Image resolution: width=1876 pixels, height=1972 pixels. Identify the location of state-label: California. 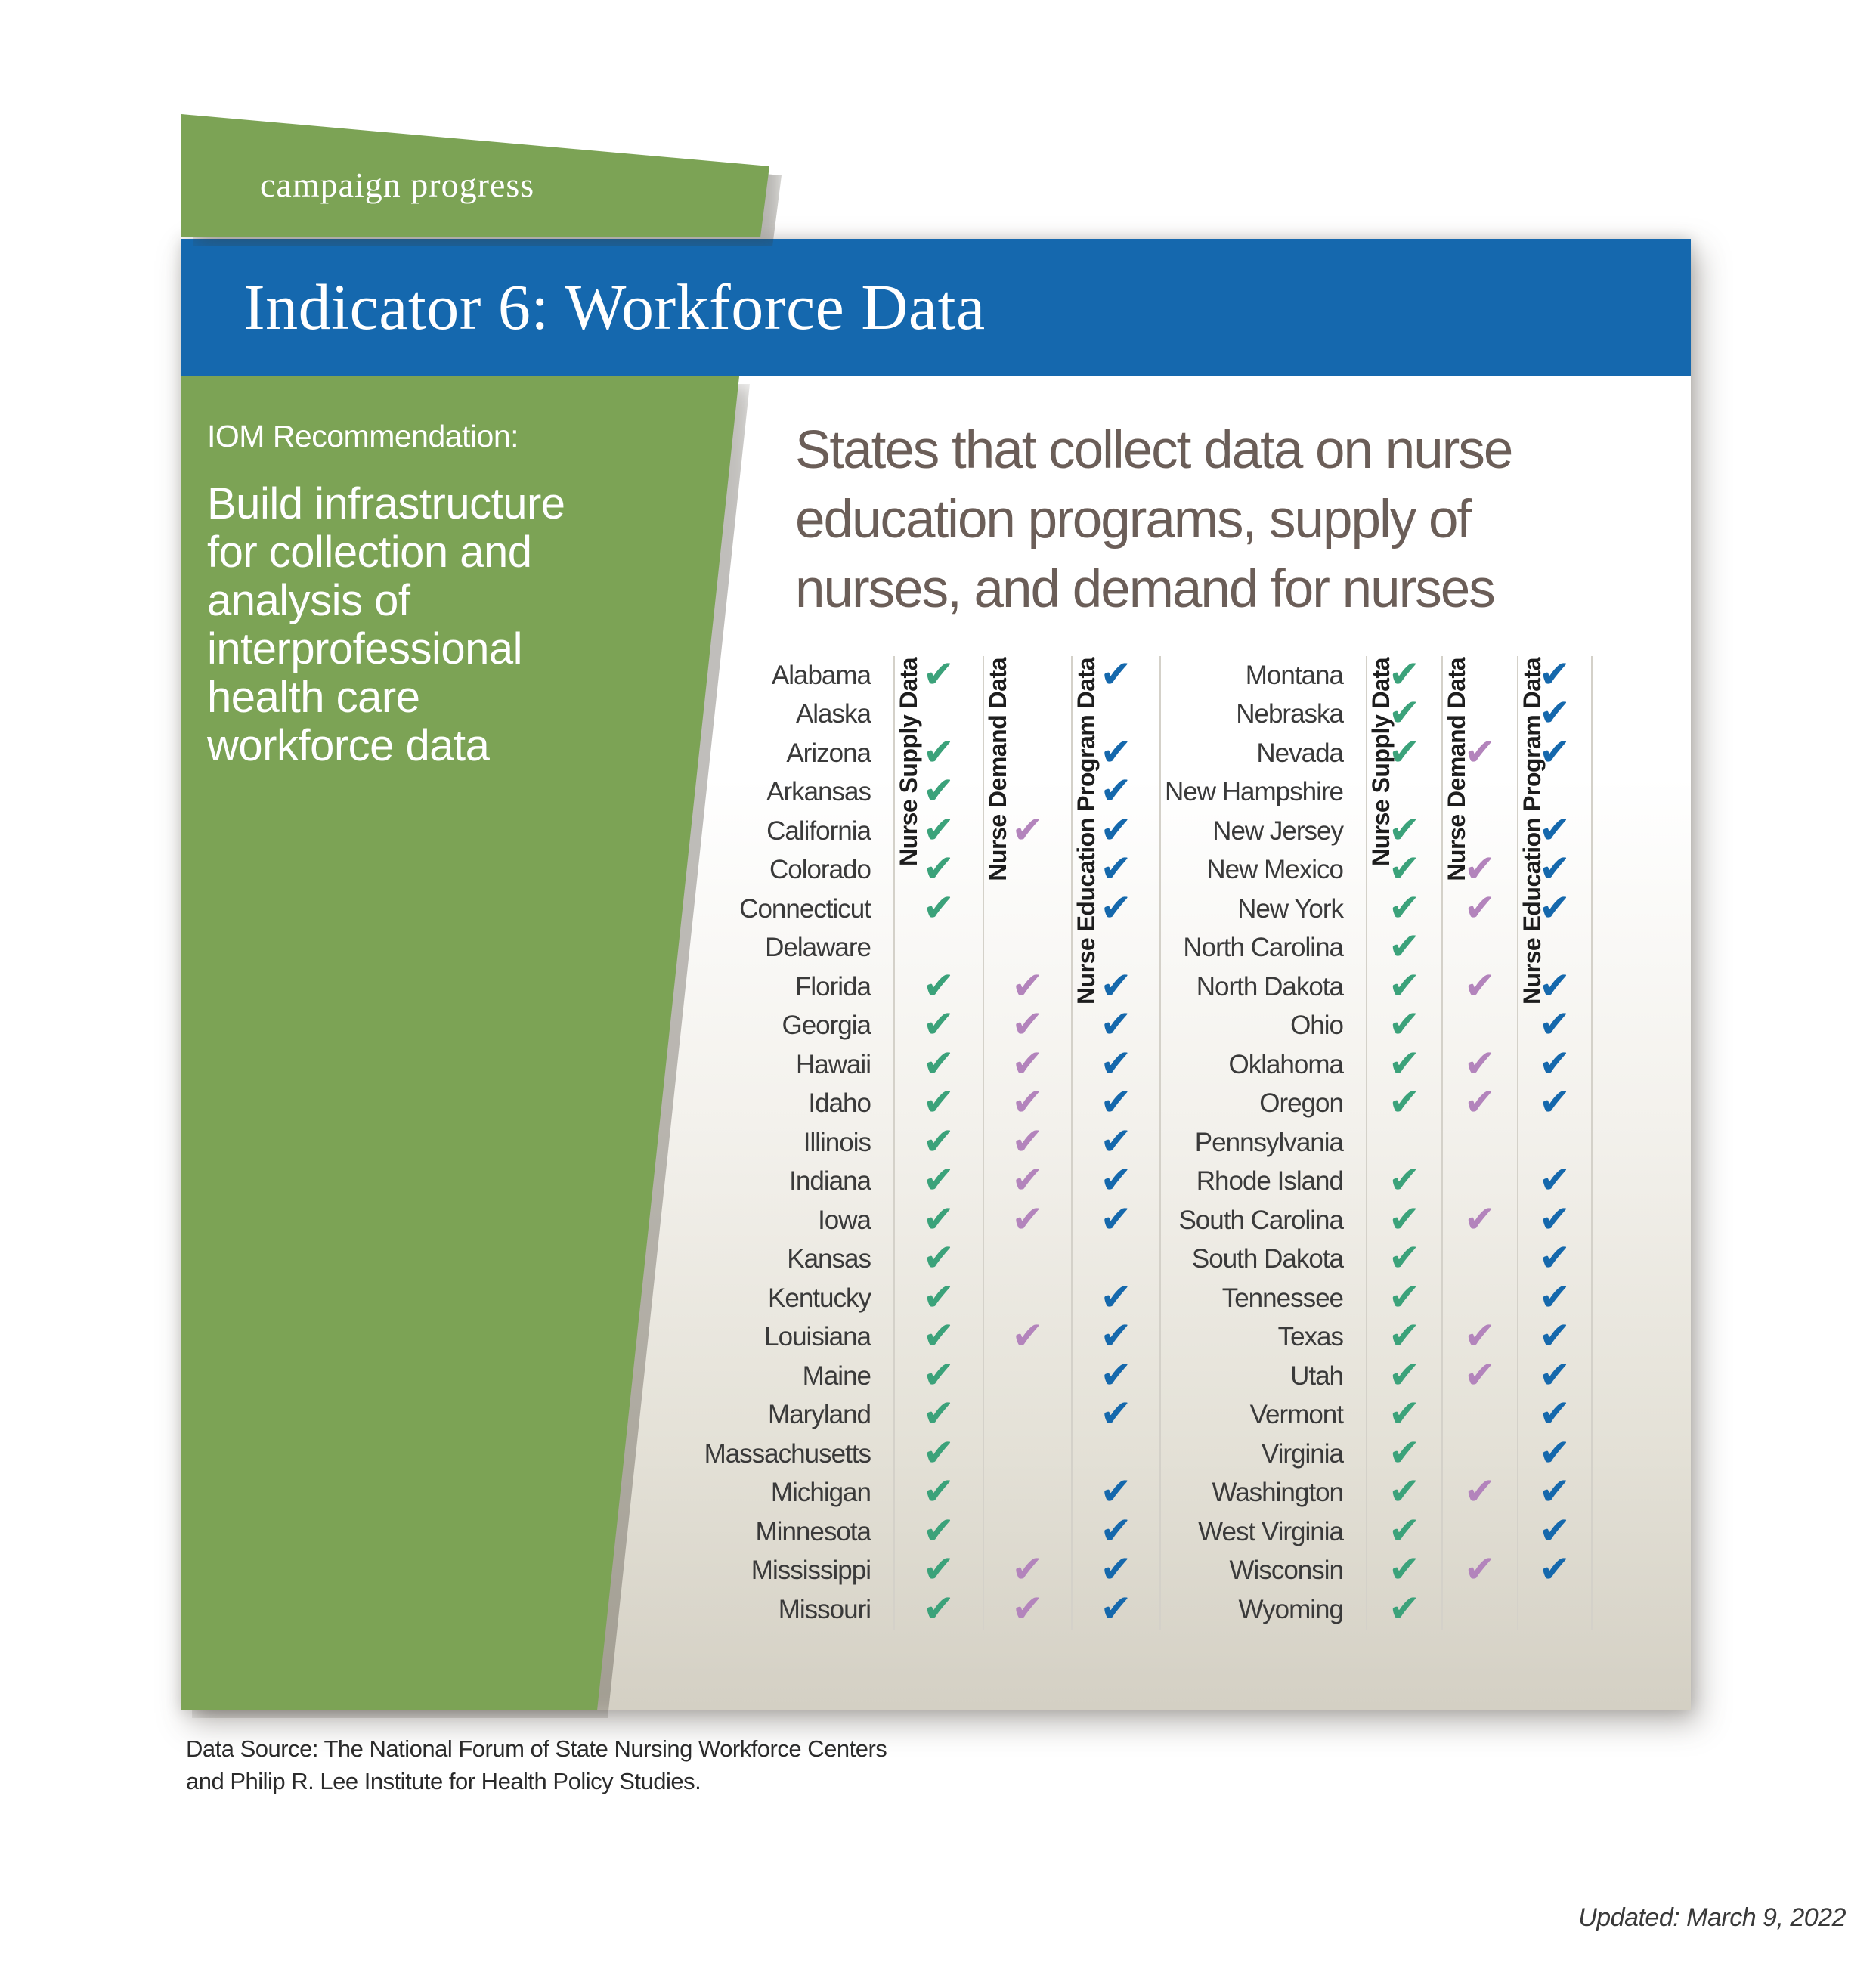
(818, 831).